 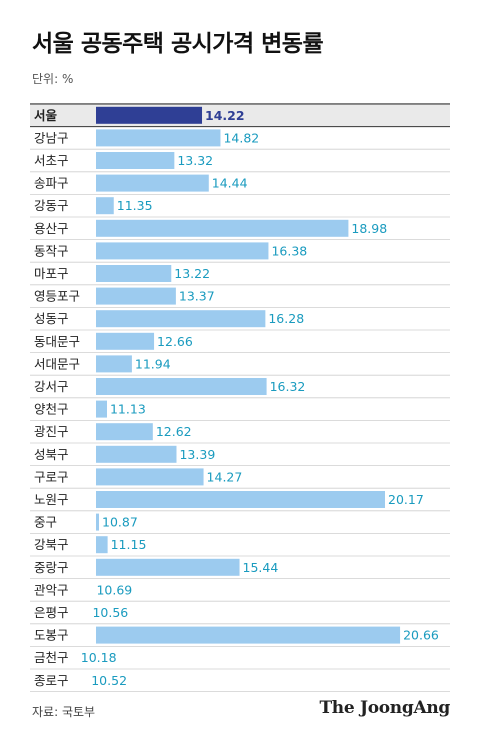 I want to click on value-label: 18.98, so click(x=369, y=228).